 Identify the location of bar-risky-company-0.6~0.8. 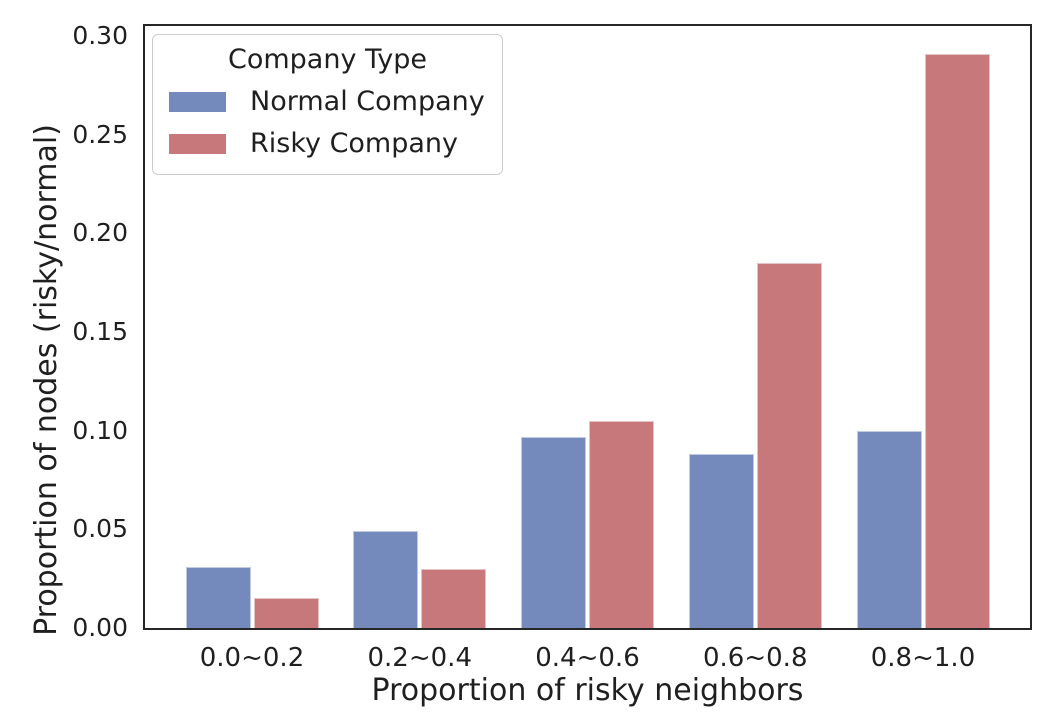
(789, 445).